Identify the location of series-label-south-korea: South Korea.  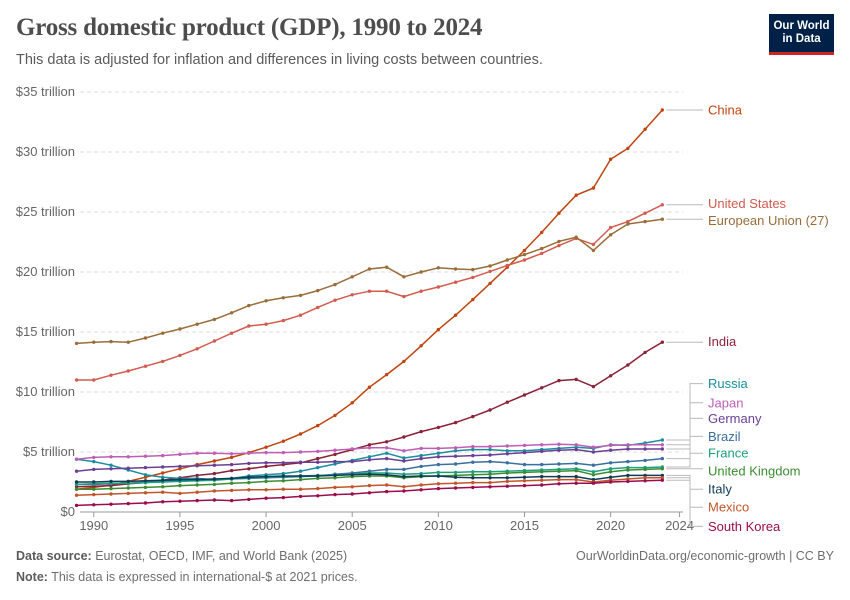
(744, 526).